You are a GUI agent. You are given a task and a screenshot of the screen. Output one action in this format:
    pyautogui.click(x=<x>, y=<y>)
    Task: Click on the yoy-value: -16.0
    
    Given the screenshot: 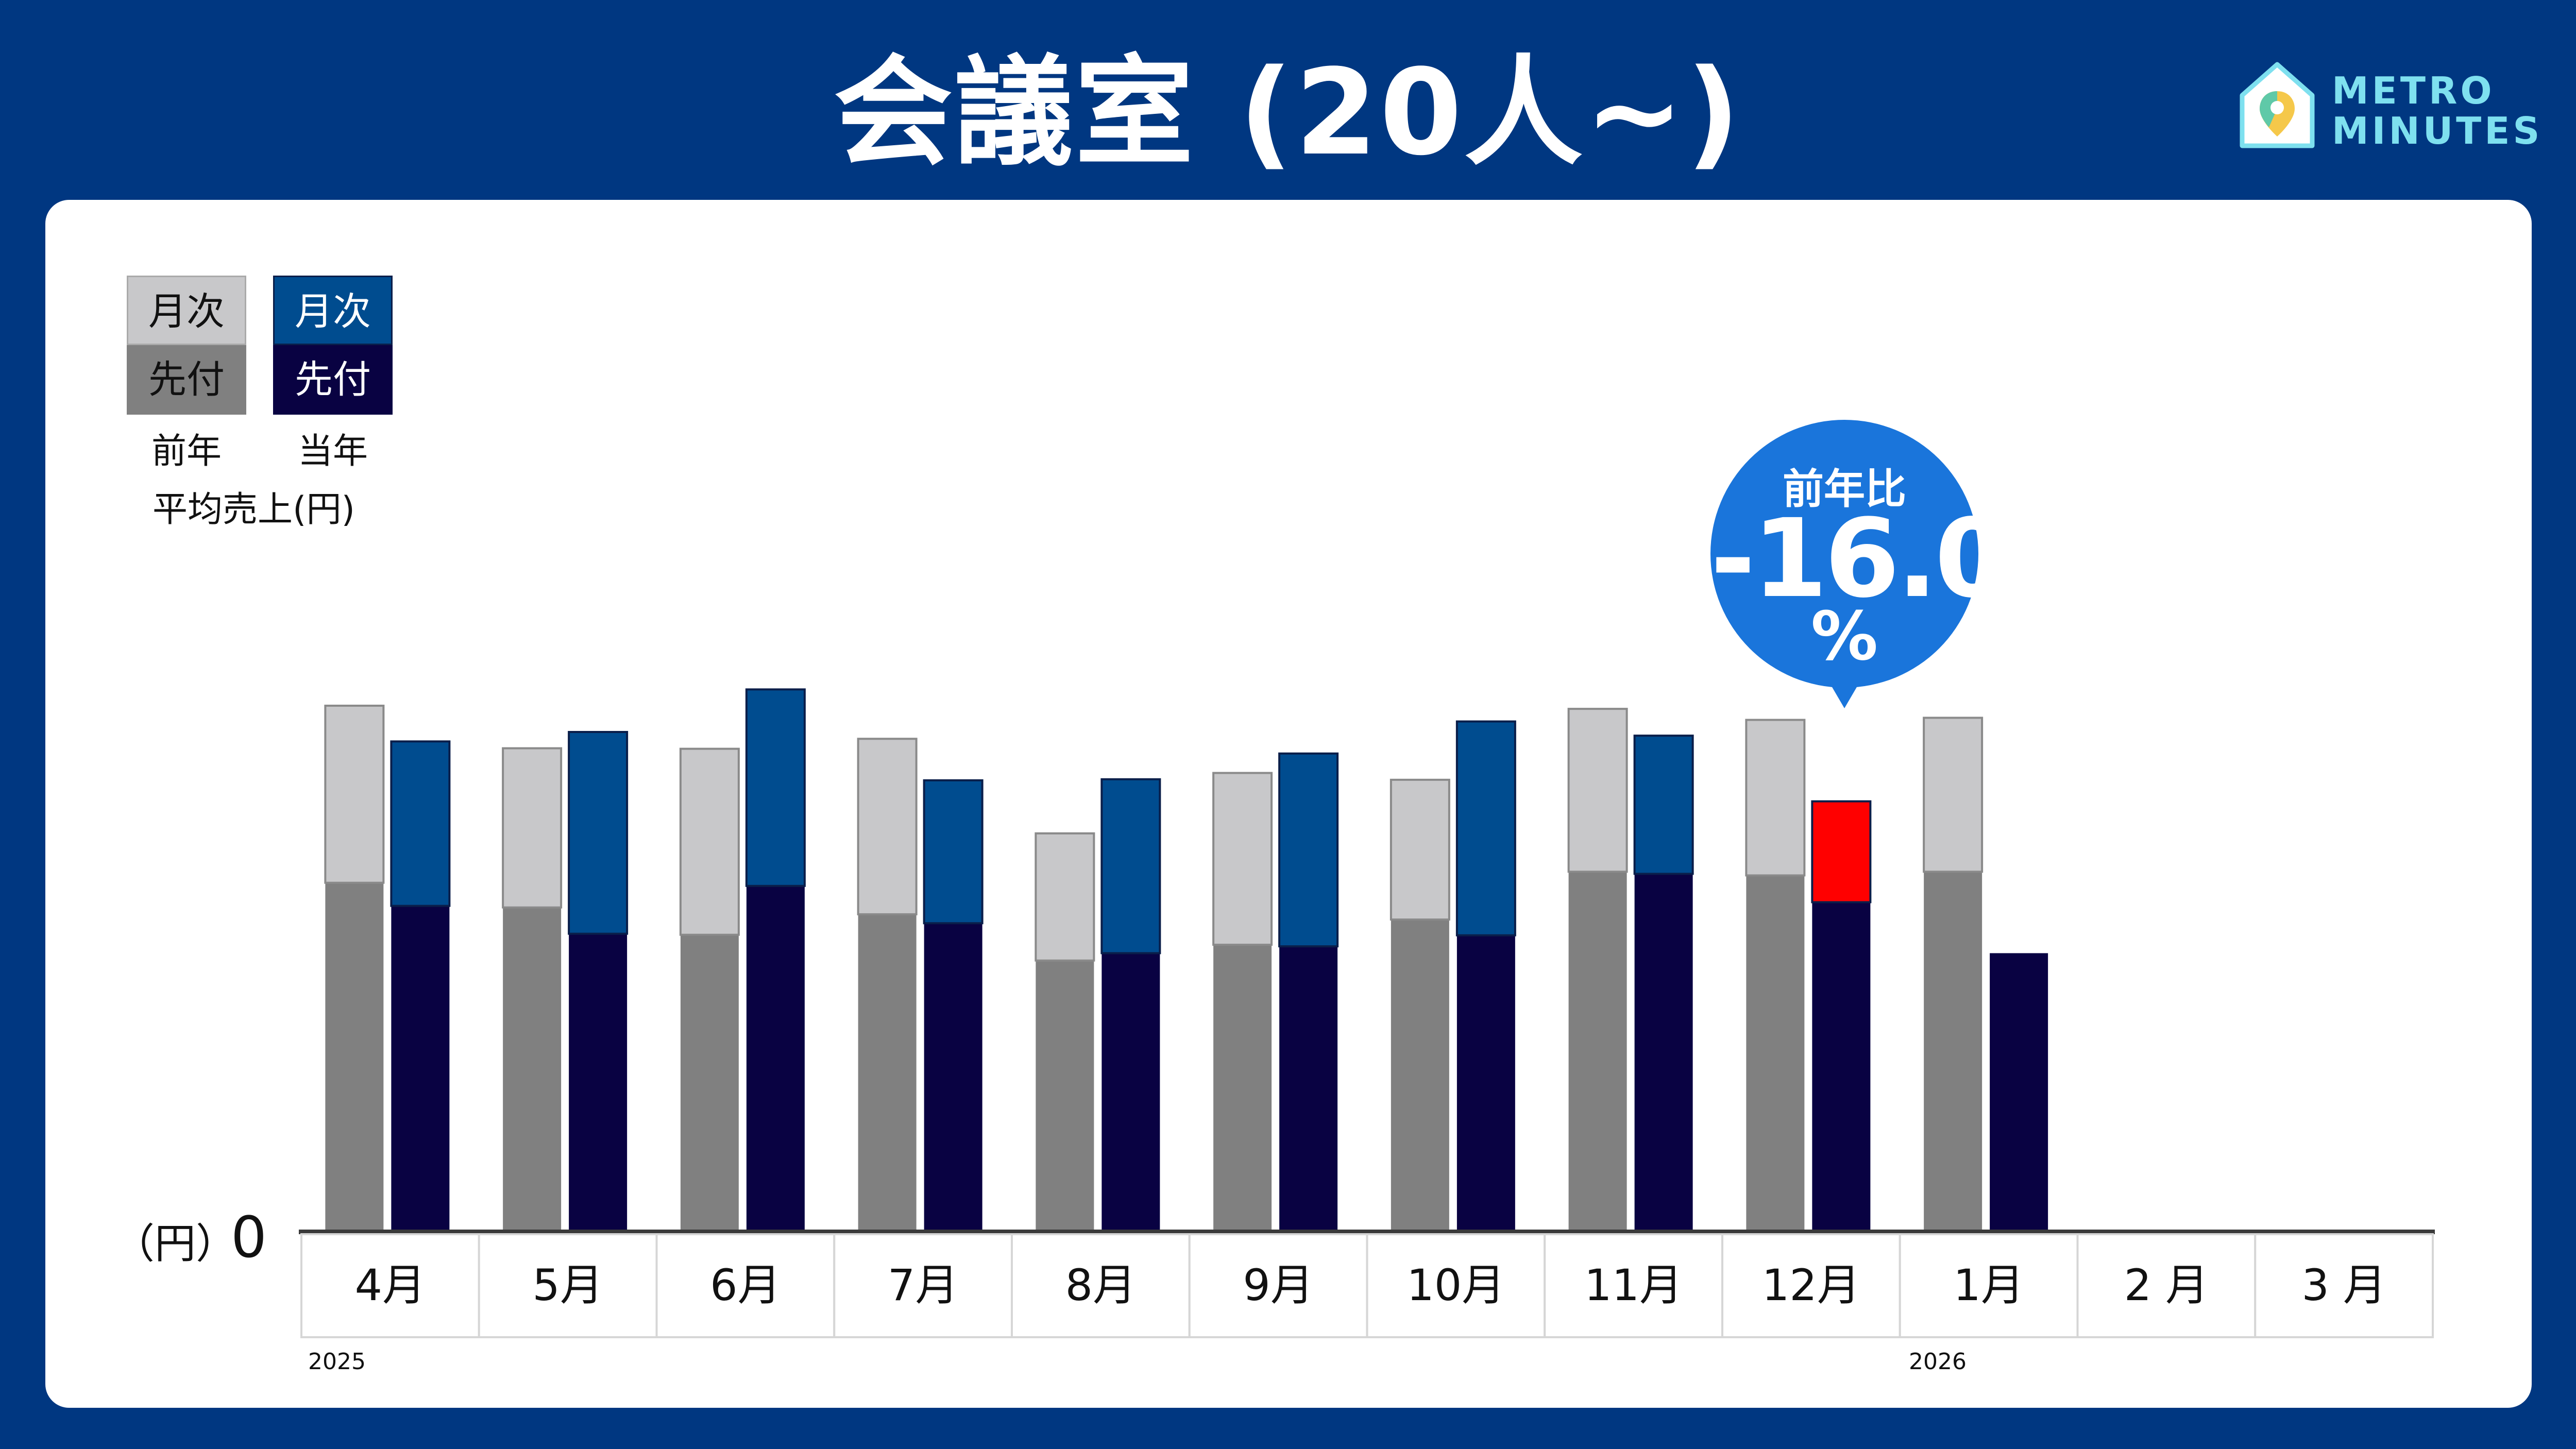 What is the action you would take?
    pyautogui.click(x=1860, y=559)
    